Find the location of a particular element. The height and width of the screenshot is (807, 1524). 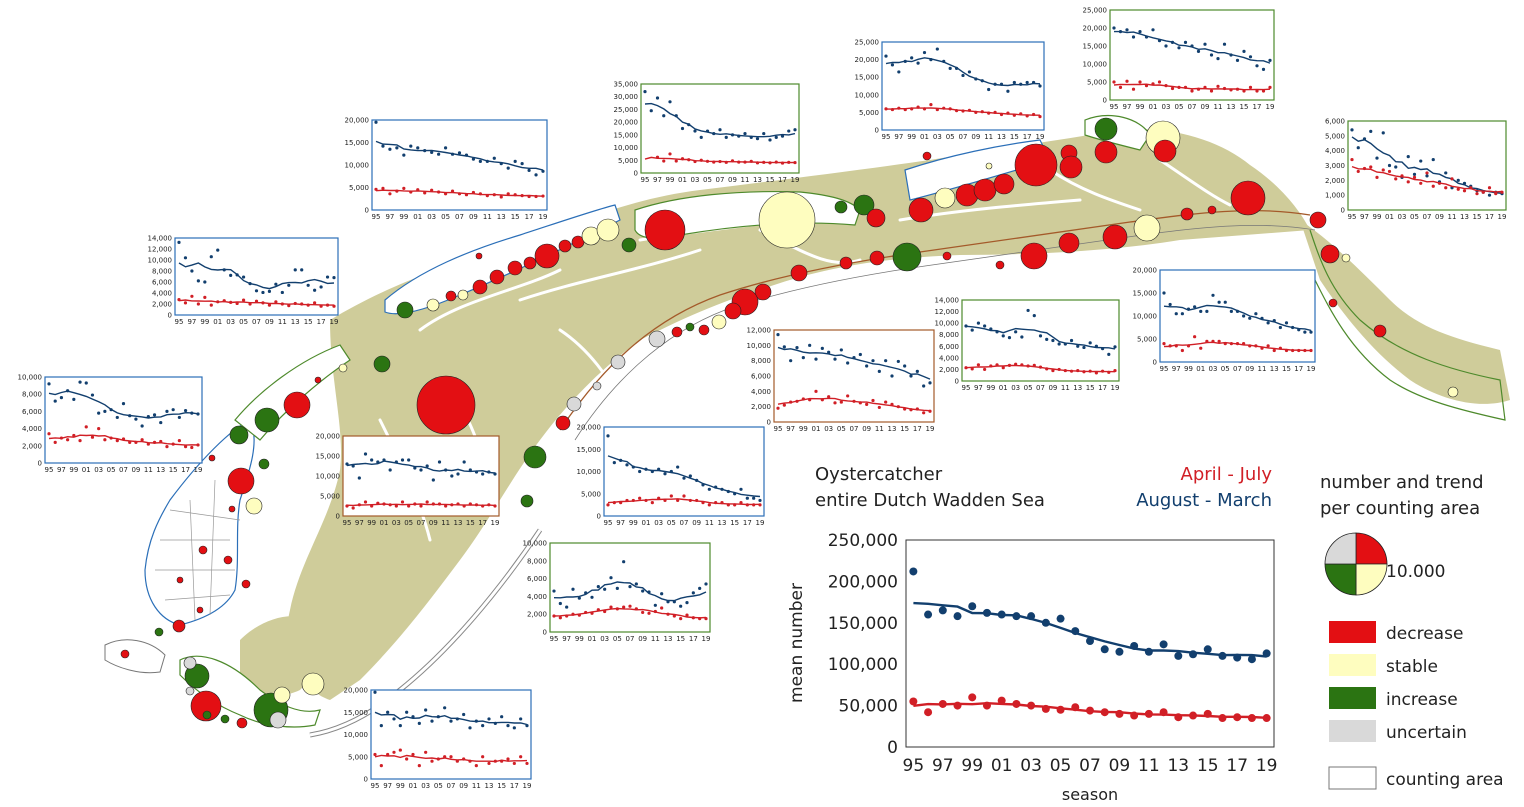

mini-x-tick: 99 is located at coordinates (73, 470).